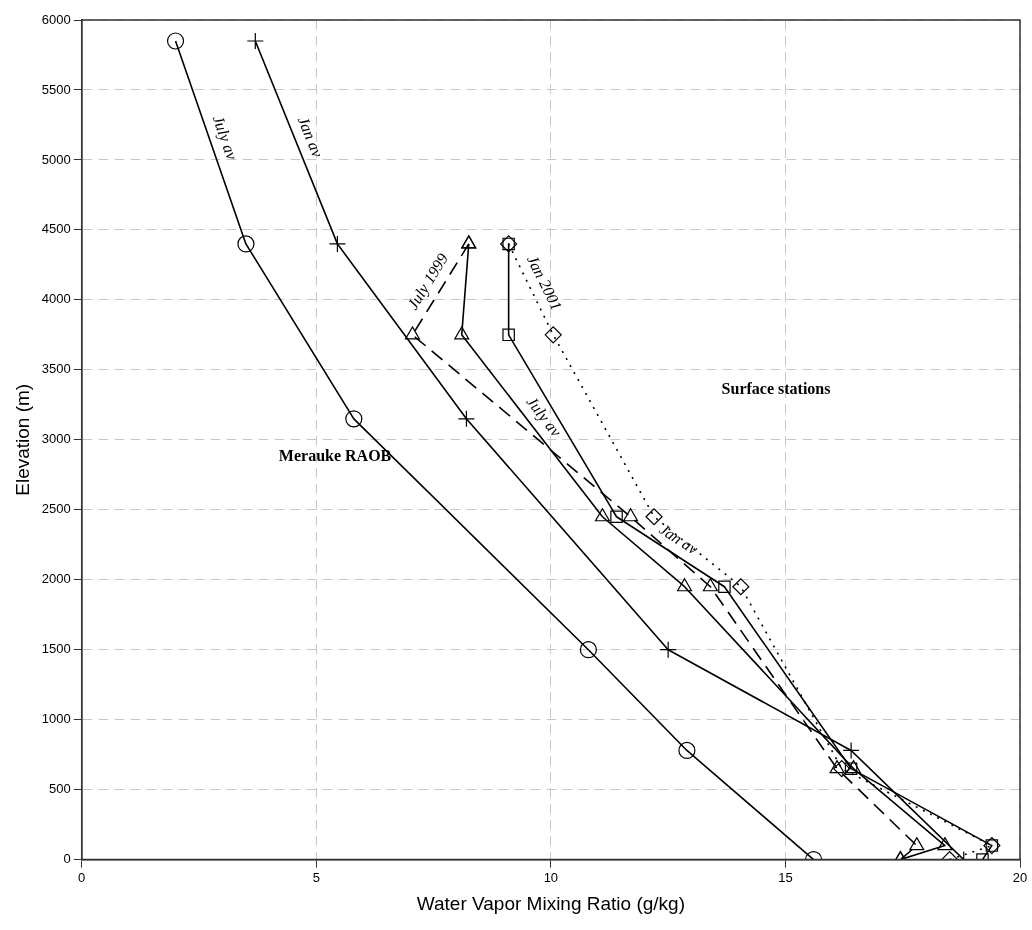  What do you see at coordinates (776, 388) in the screenshot?
I see `annotation: Surface stations` at bounding box center [776, 388].